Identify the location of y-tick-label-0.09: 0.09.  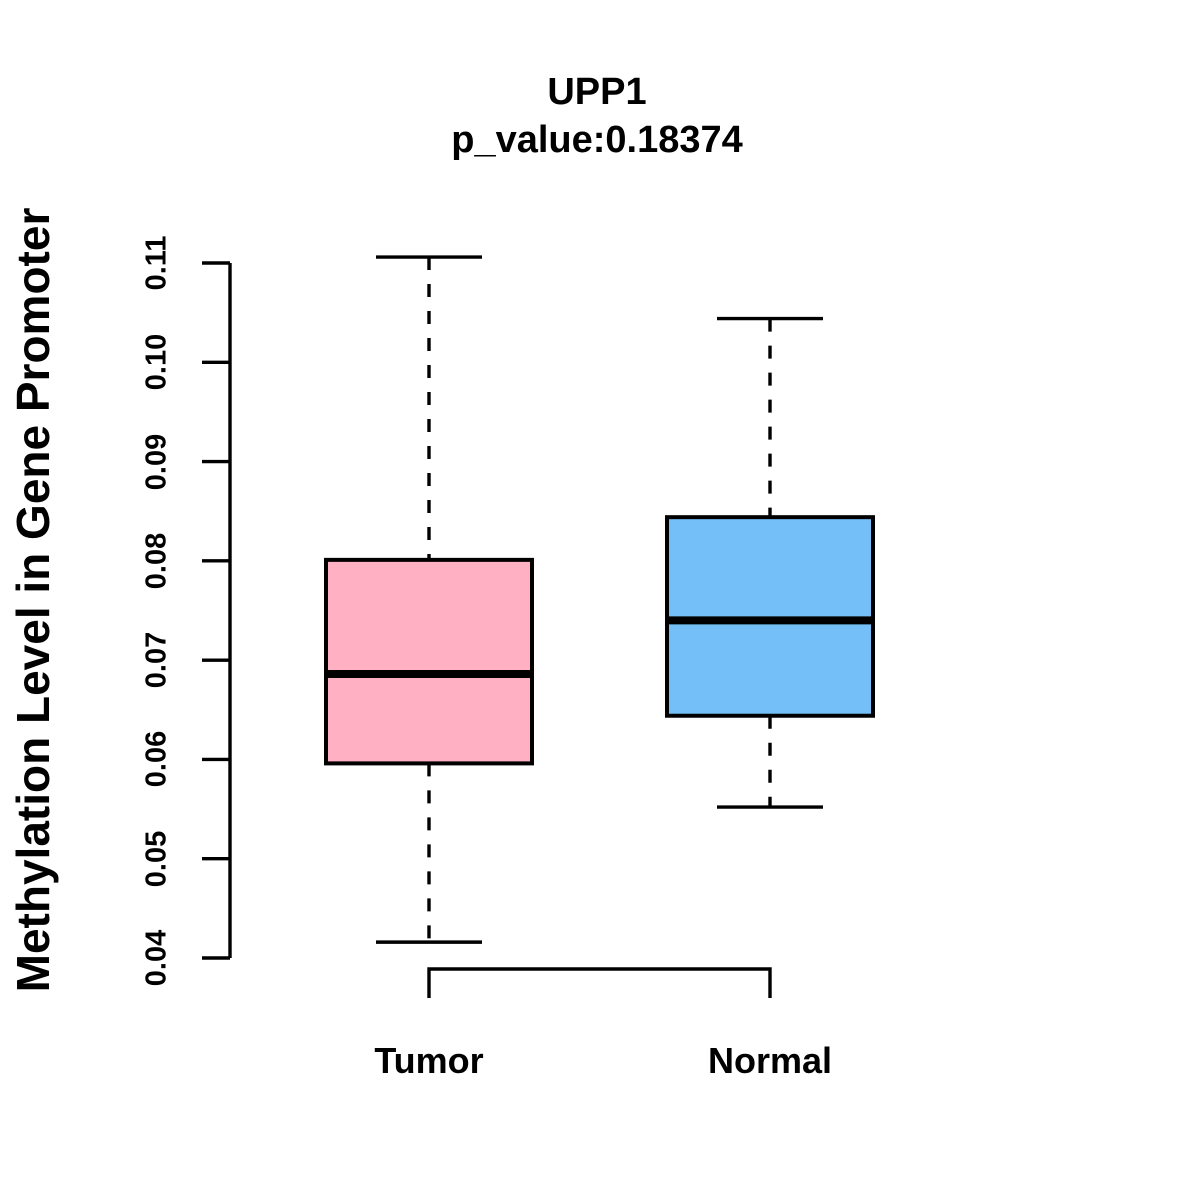
(156, 461).